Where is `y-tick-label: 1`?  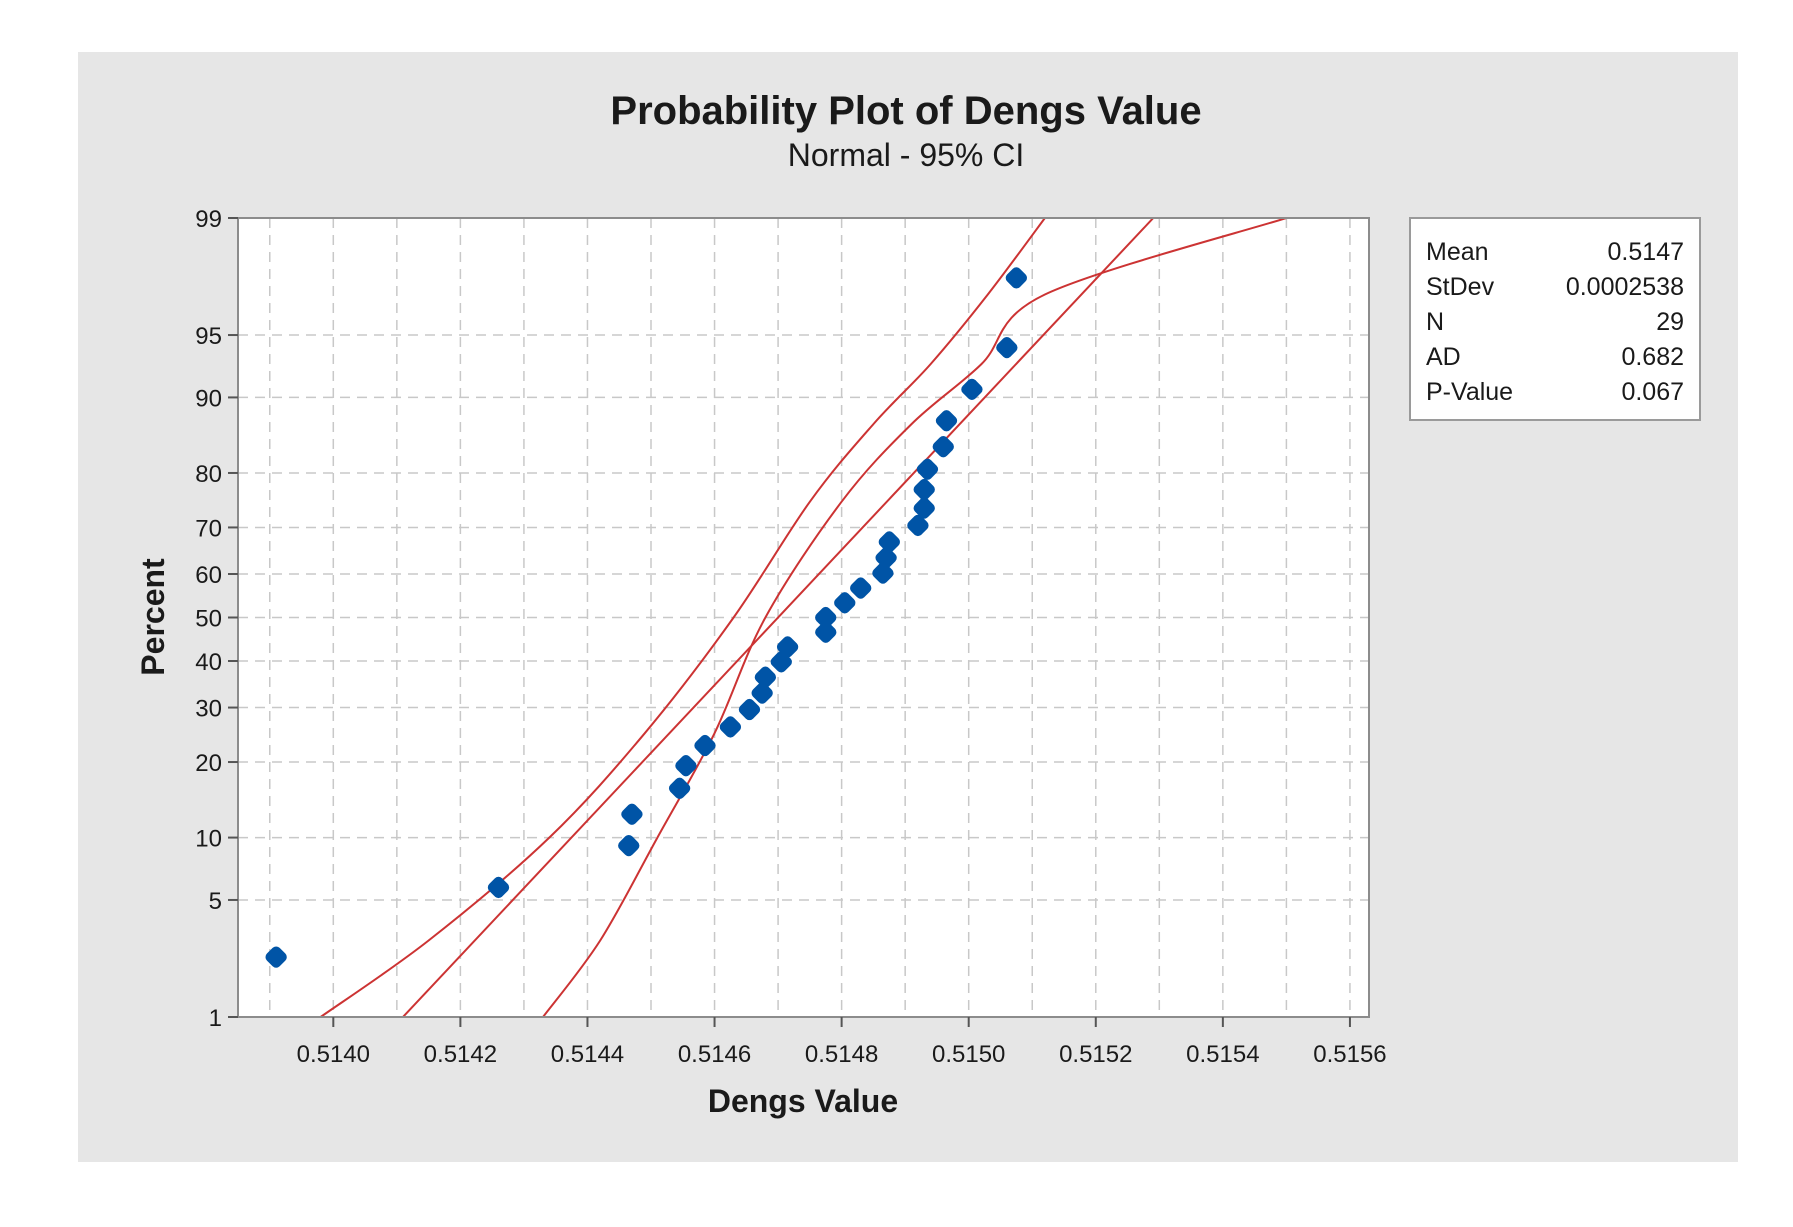
y-tick-label: 1 is located at coordinates (215, 1018).